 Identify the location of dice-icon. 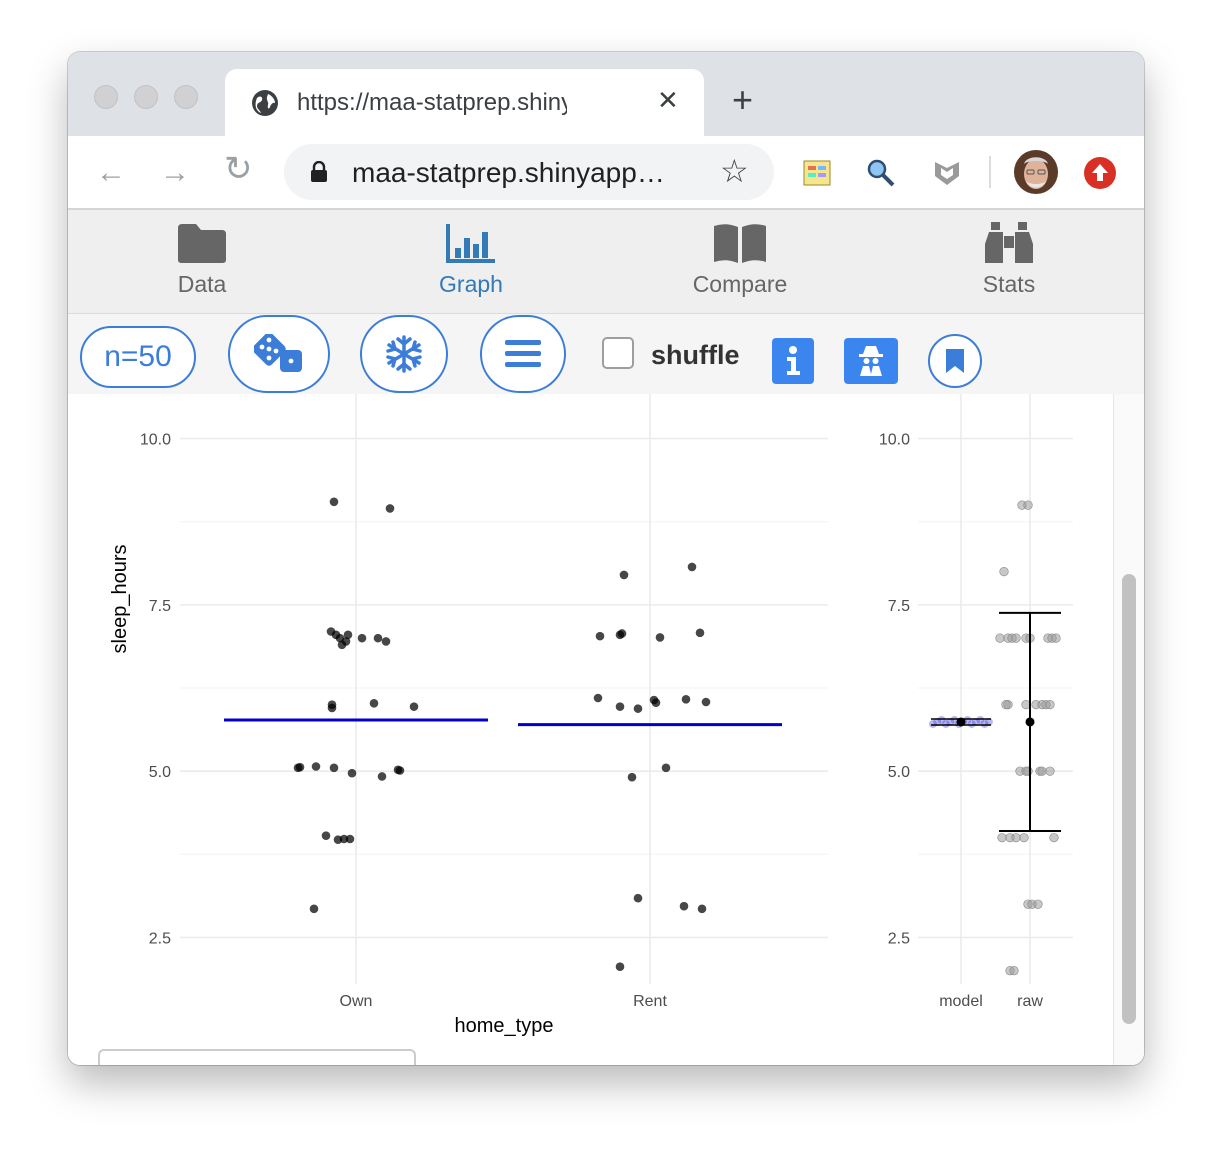
(278, 353).